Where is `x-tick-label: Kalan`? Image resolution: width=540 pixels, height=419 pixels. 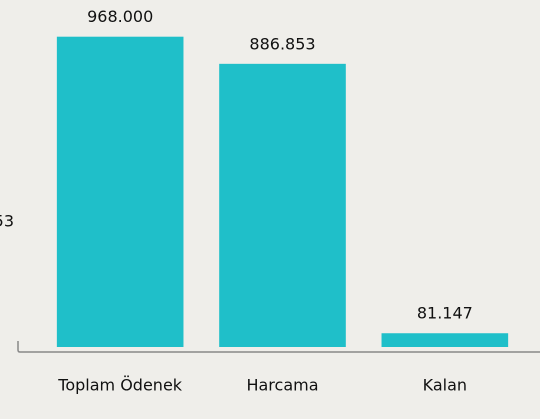
x-tick-label: Kalan is located at coordinates (445, 385).